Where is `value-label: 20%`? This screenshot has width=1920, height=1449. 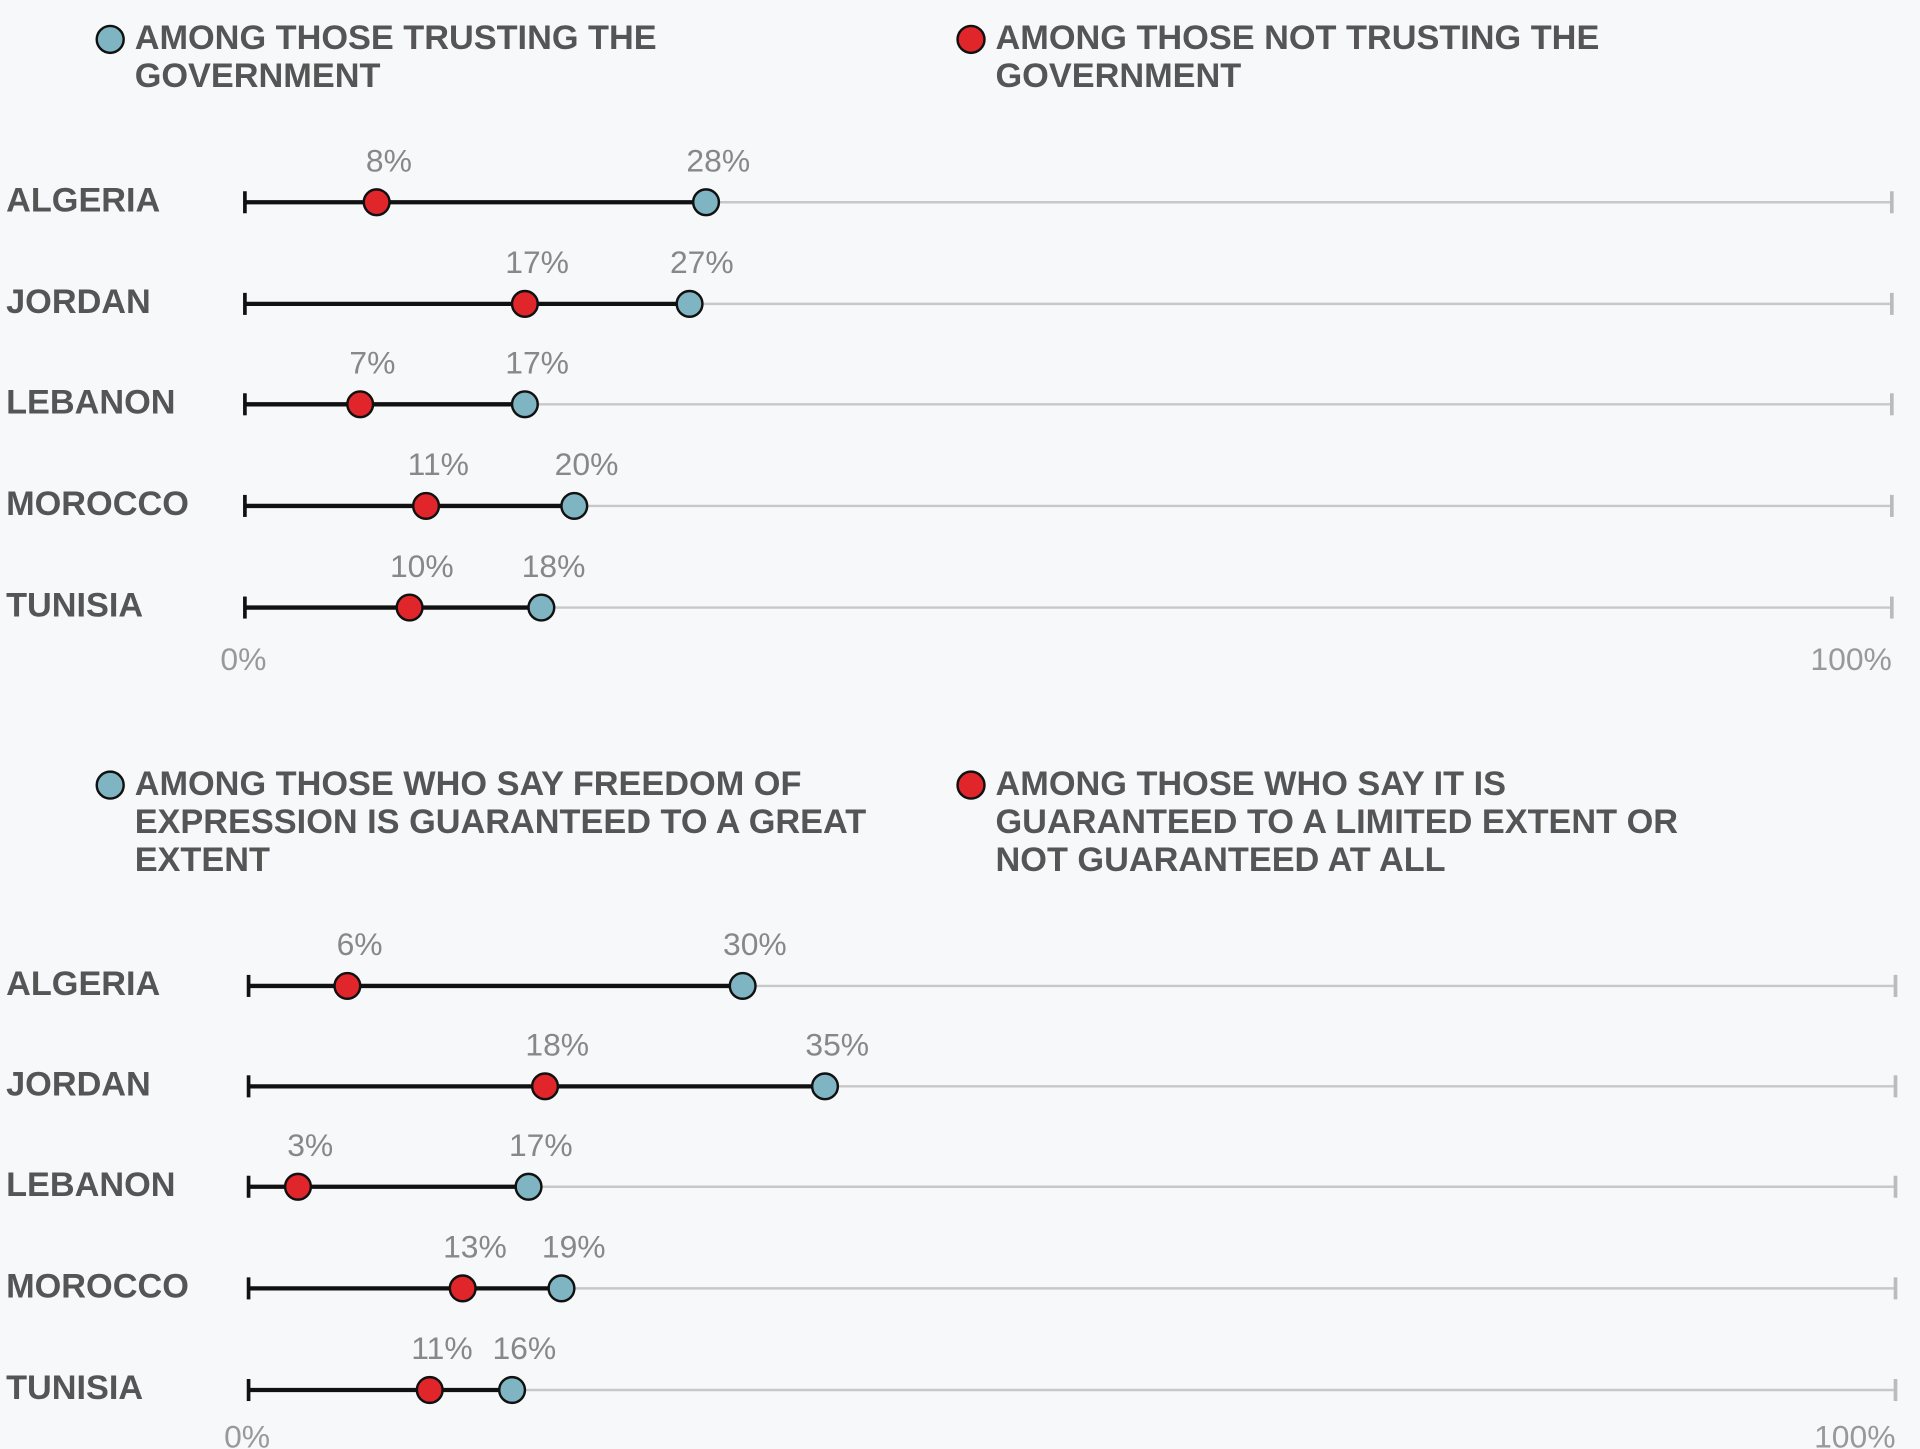 value-label: 20% is located at coordinates (587, 464).